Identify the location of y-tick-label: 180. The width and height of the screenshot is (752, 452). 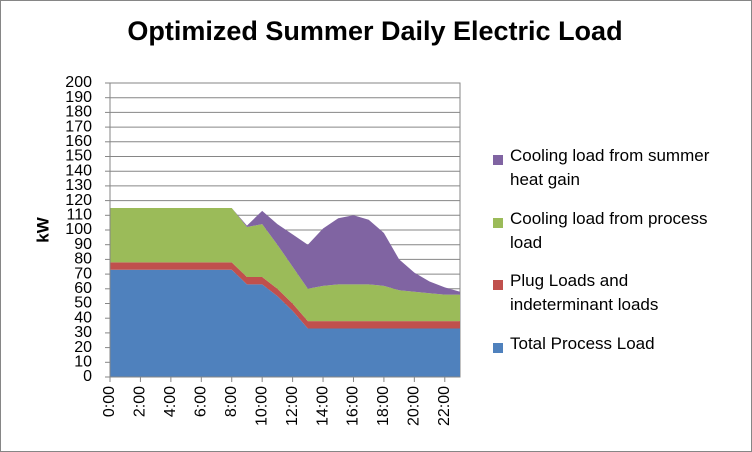
(78, 112).